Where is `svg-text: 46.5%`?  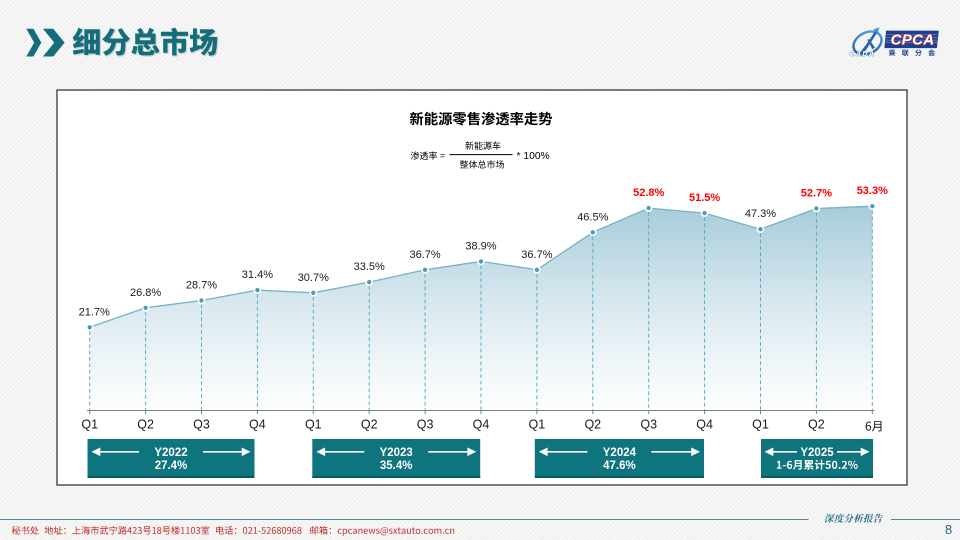
svg-text: 46.5% is located at coordinates (592, 217).